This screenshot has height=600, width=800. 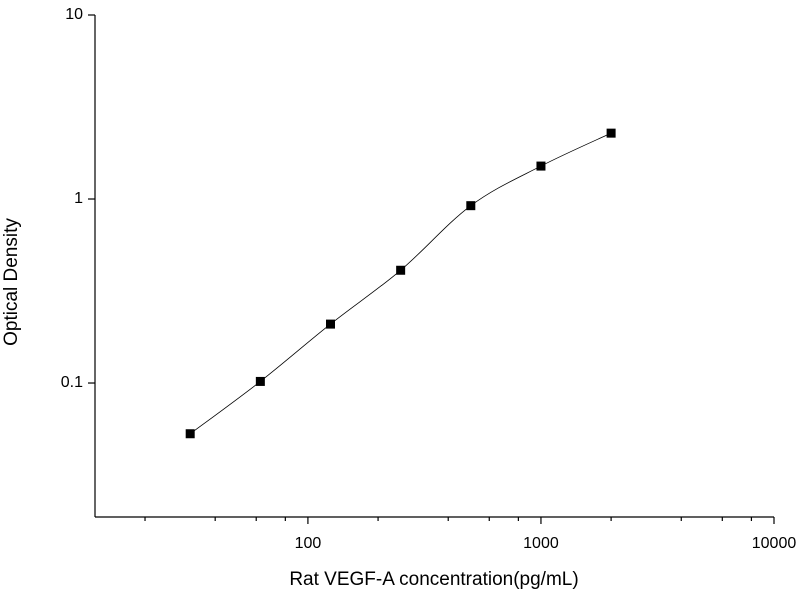 I want to click on y-tick-label: 1, so click(x=78, y=198).